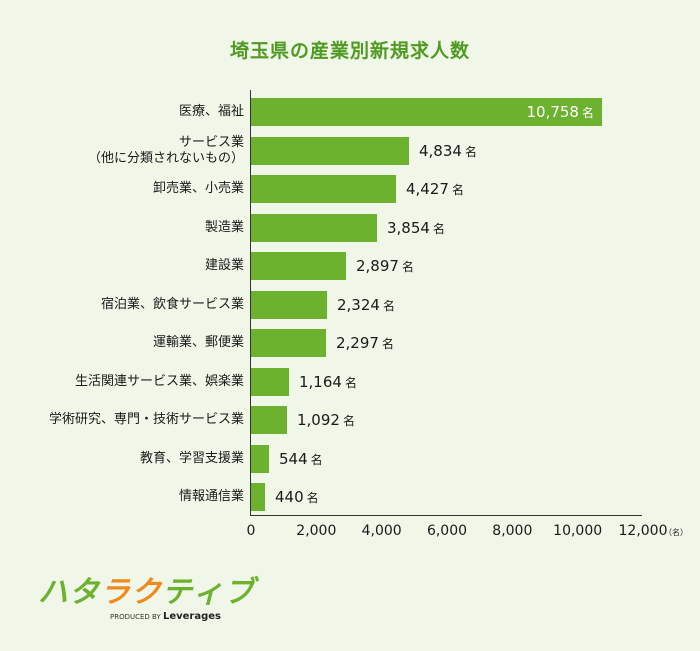  I want to click on value-number: 10,758, so click(552, 112).